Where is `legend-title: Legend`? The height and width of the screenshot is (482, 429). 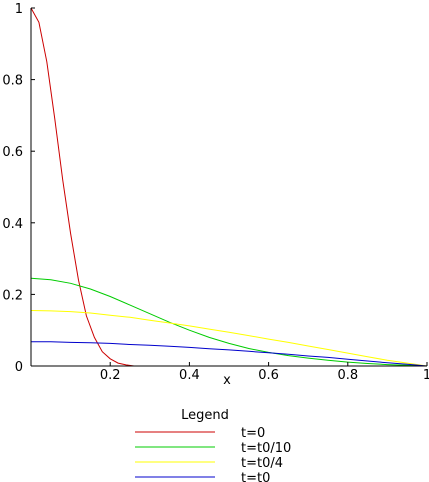 legend-title: Legend is located at coordinates (205, 415).